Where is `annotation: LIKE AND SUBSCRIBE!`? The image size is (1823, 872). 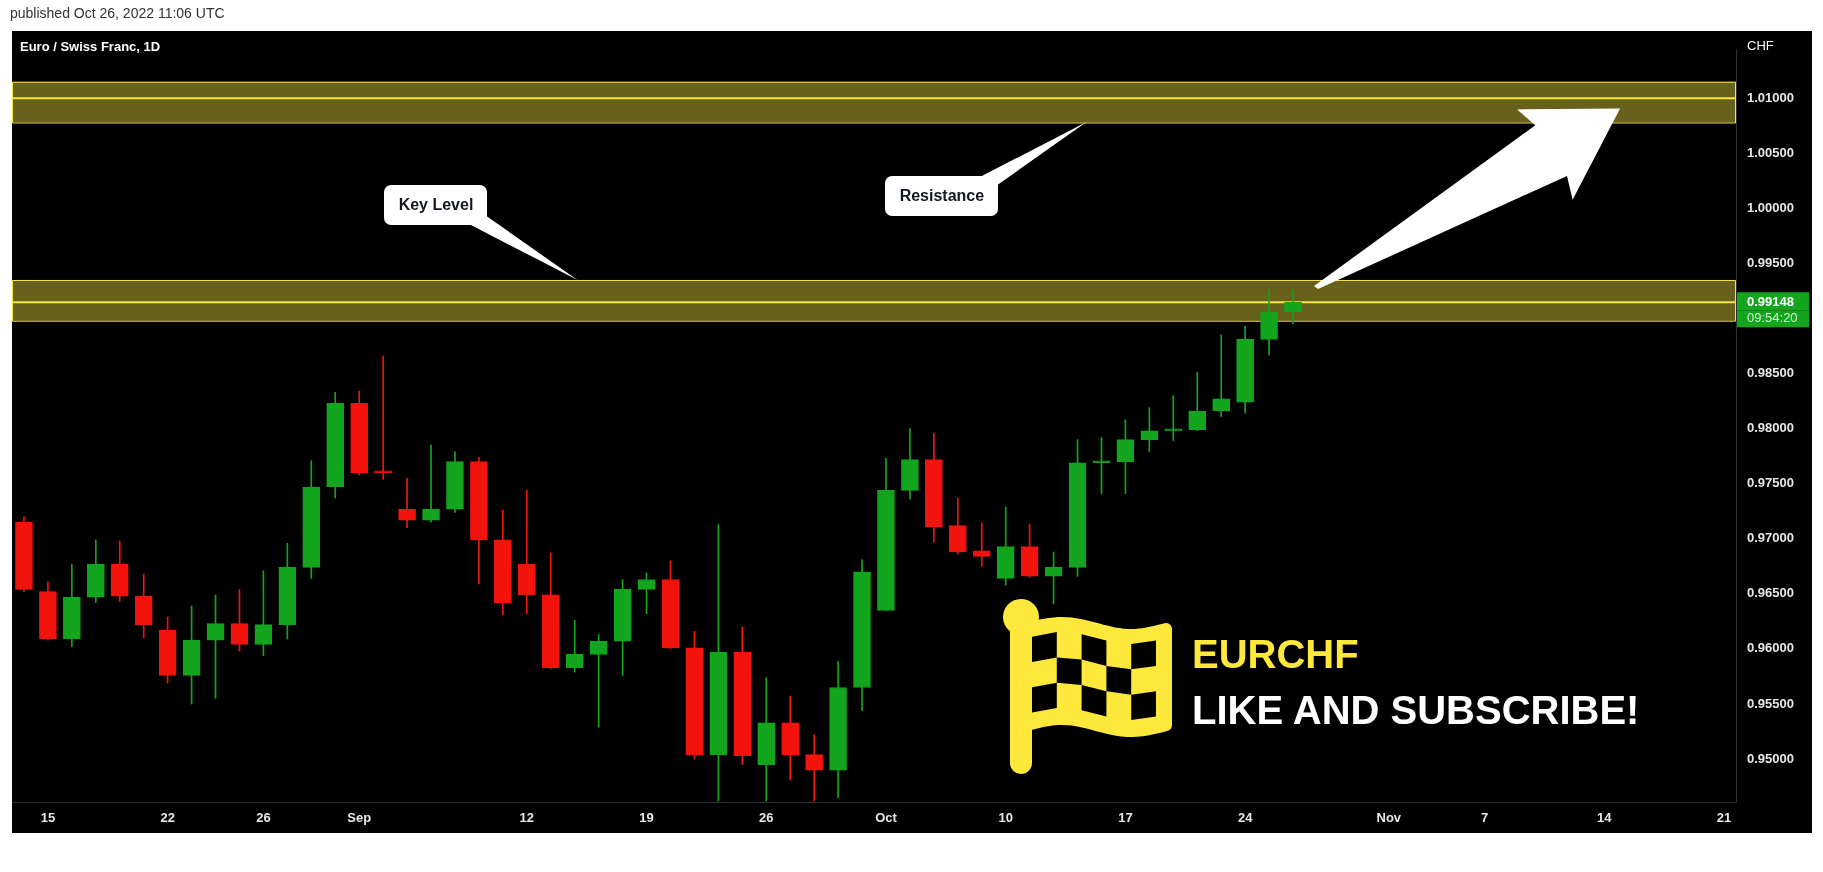
annotation: LIKE AND SUBSCRIBE! is located at coordinates (1416, 710).